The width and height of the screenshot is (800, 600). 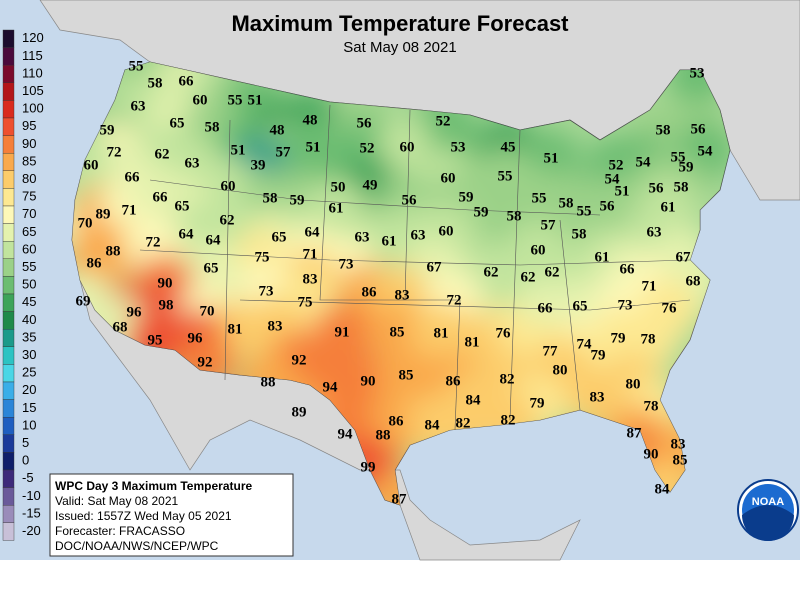 What do you see at coordinates (238, 150) in the screenshot?
I see `temperature-label: 51` at bounding box center [238, 150].